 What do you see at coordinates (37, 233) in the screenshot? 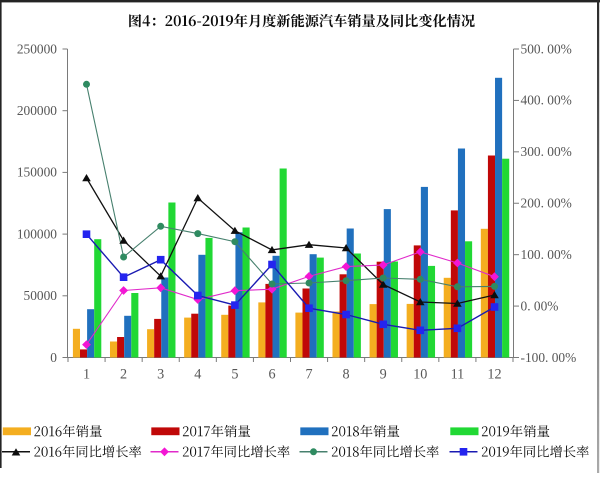
I see `svg-text: 100000` at bounding box center [37, 233].